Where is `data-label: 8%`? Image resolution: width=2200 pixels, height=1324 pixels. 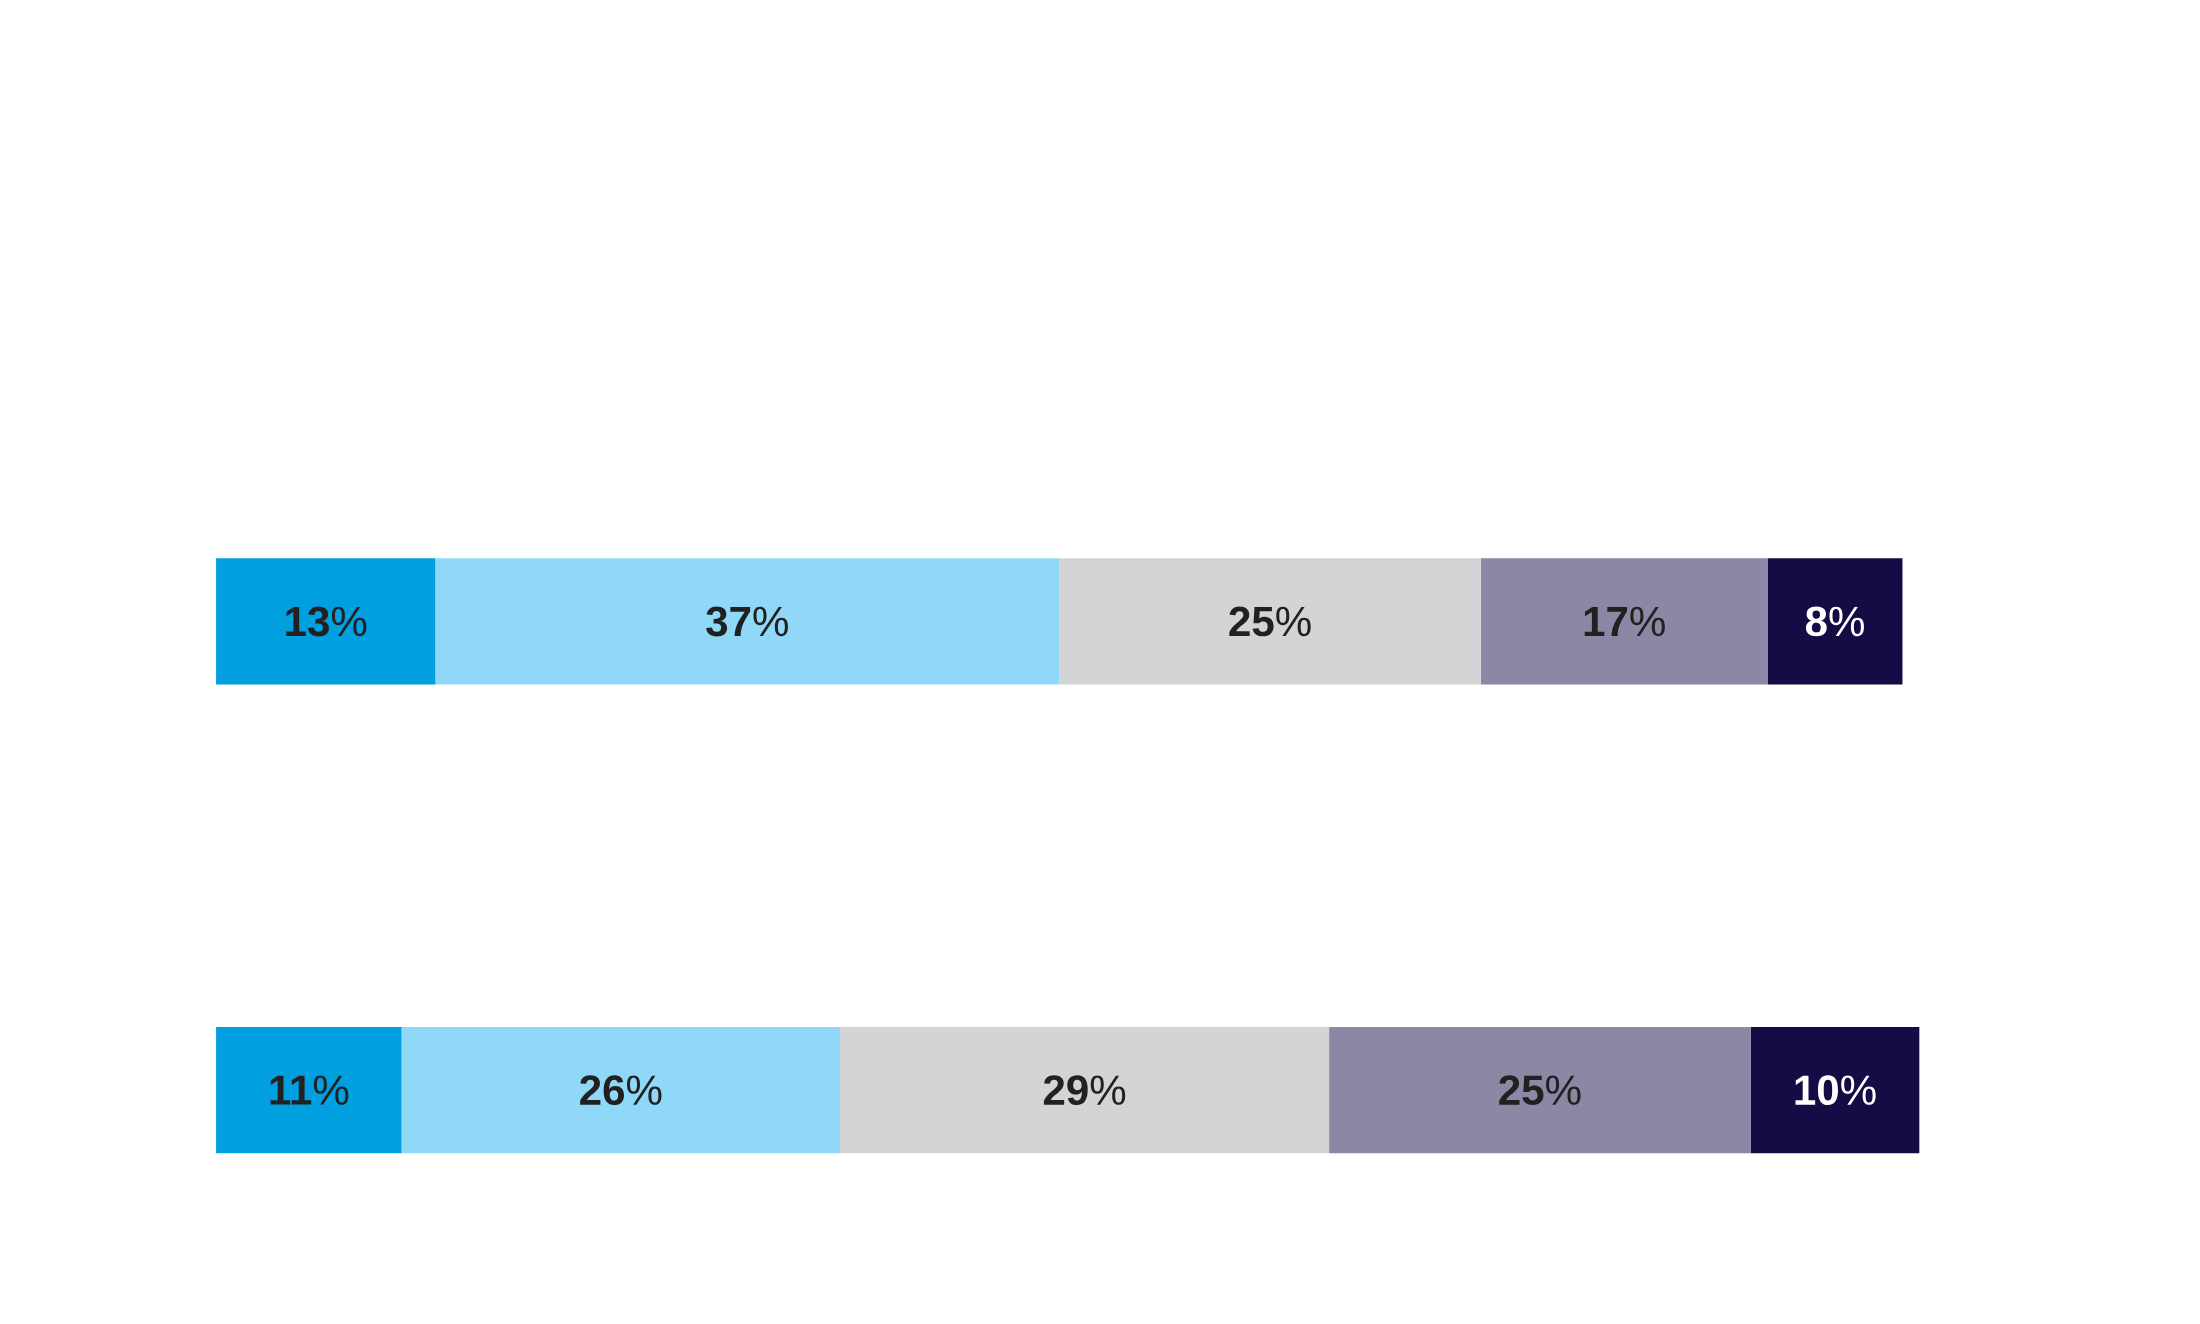
data-label: 8% is located at coordinates (1834, 621).